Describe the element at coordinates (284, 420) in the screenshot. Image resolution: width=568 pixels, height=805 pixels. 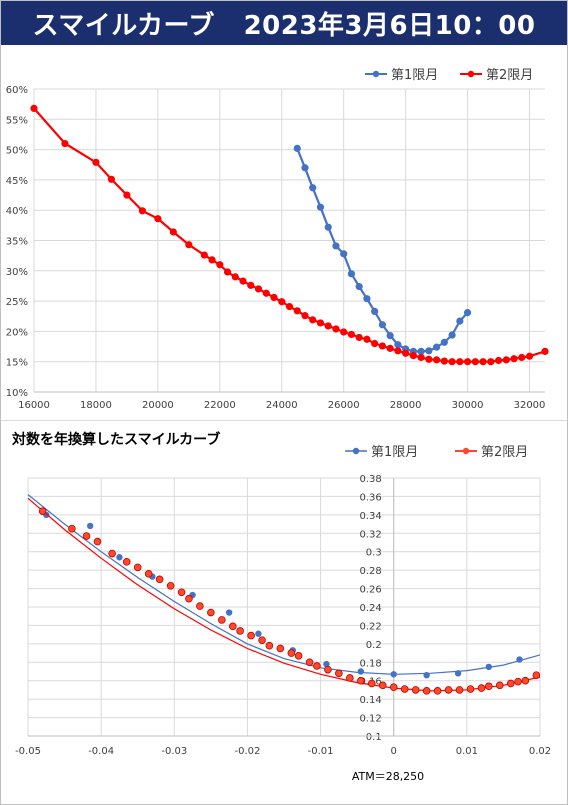
I see `chart-divider` at that location.